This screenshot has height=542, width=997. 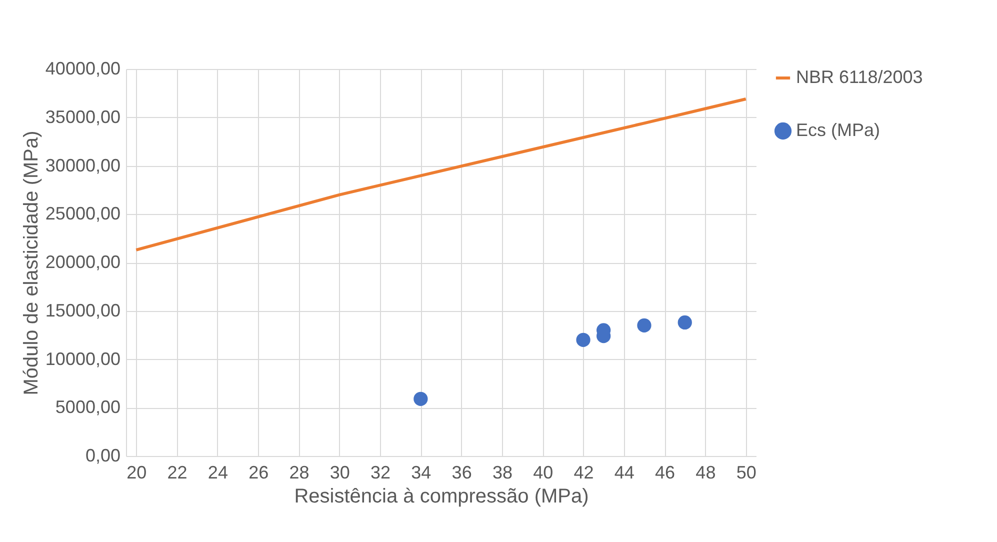 What do you see at coordinates (462, 472) in the screenshot?
I see `x-tick-label: 36` at bounding box center [462, 472].